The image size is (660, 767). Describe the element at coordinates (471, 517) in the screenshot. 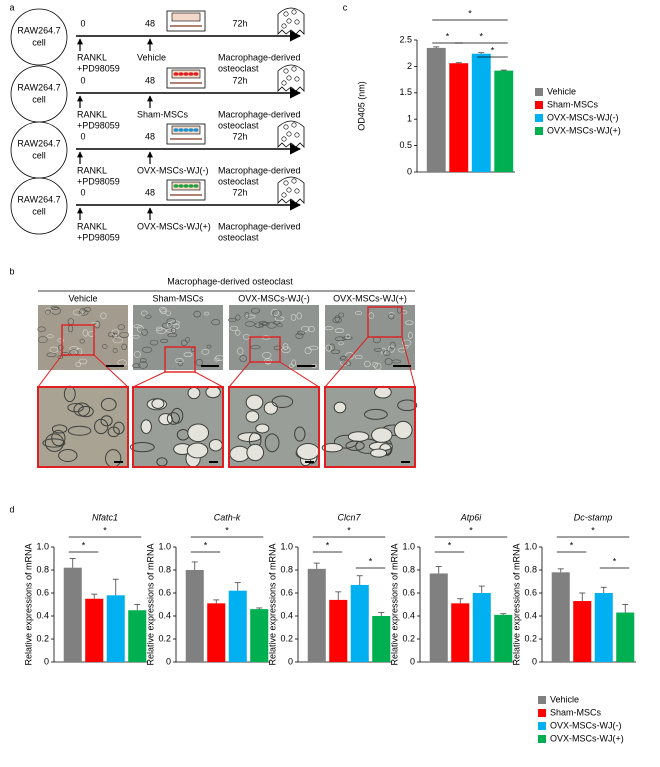

I see `chart-title: Atp6i` at that location.